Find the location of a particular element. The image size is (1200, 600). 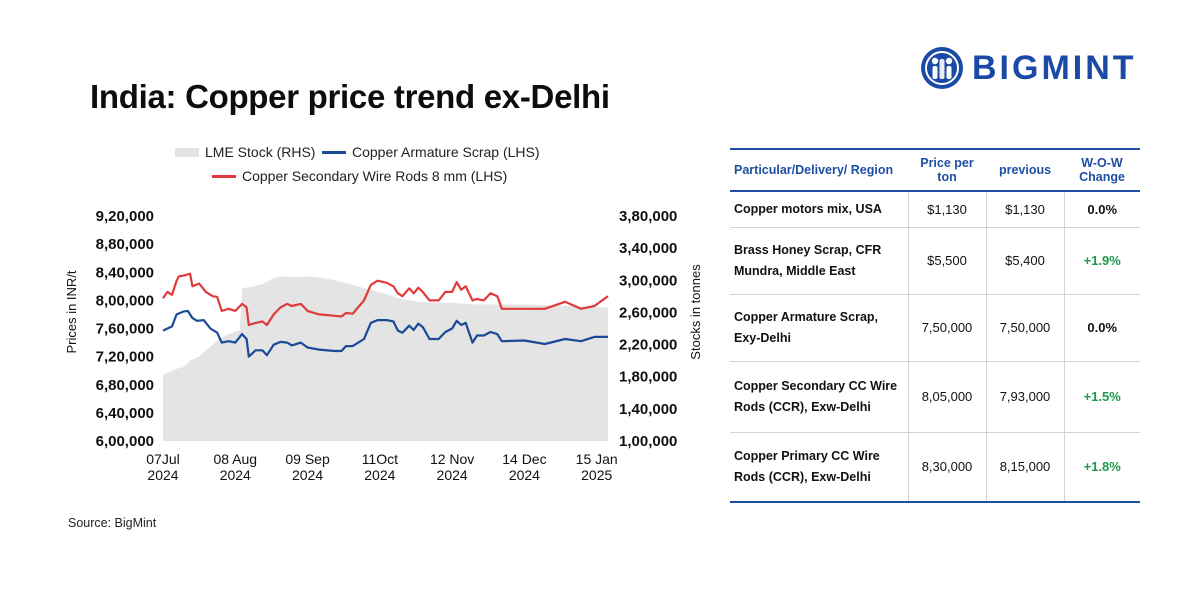

right-axis-tick-label: 2,20,000 is located at coordinates (648, 345).